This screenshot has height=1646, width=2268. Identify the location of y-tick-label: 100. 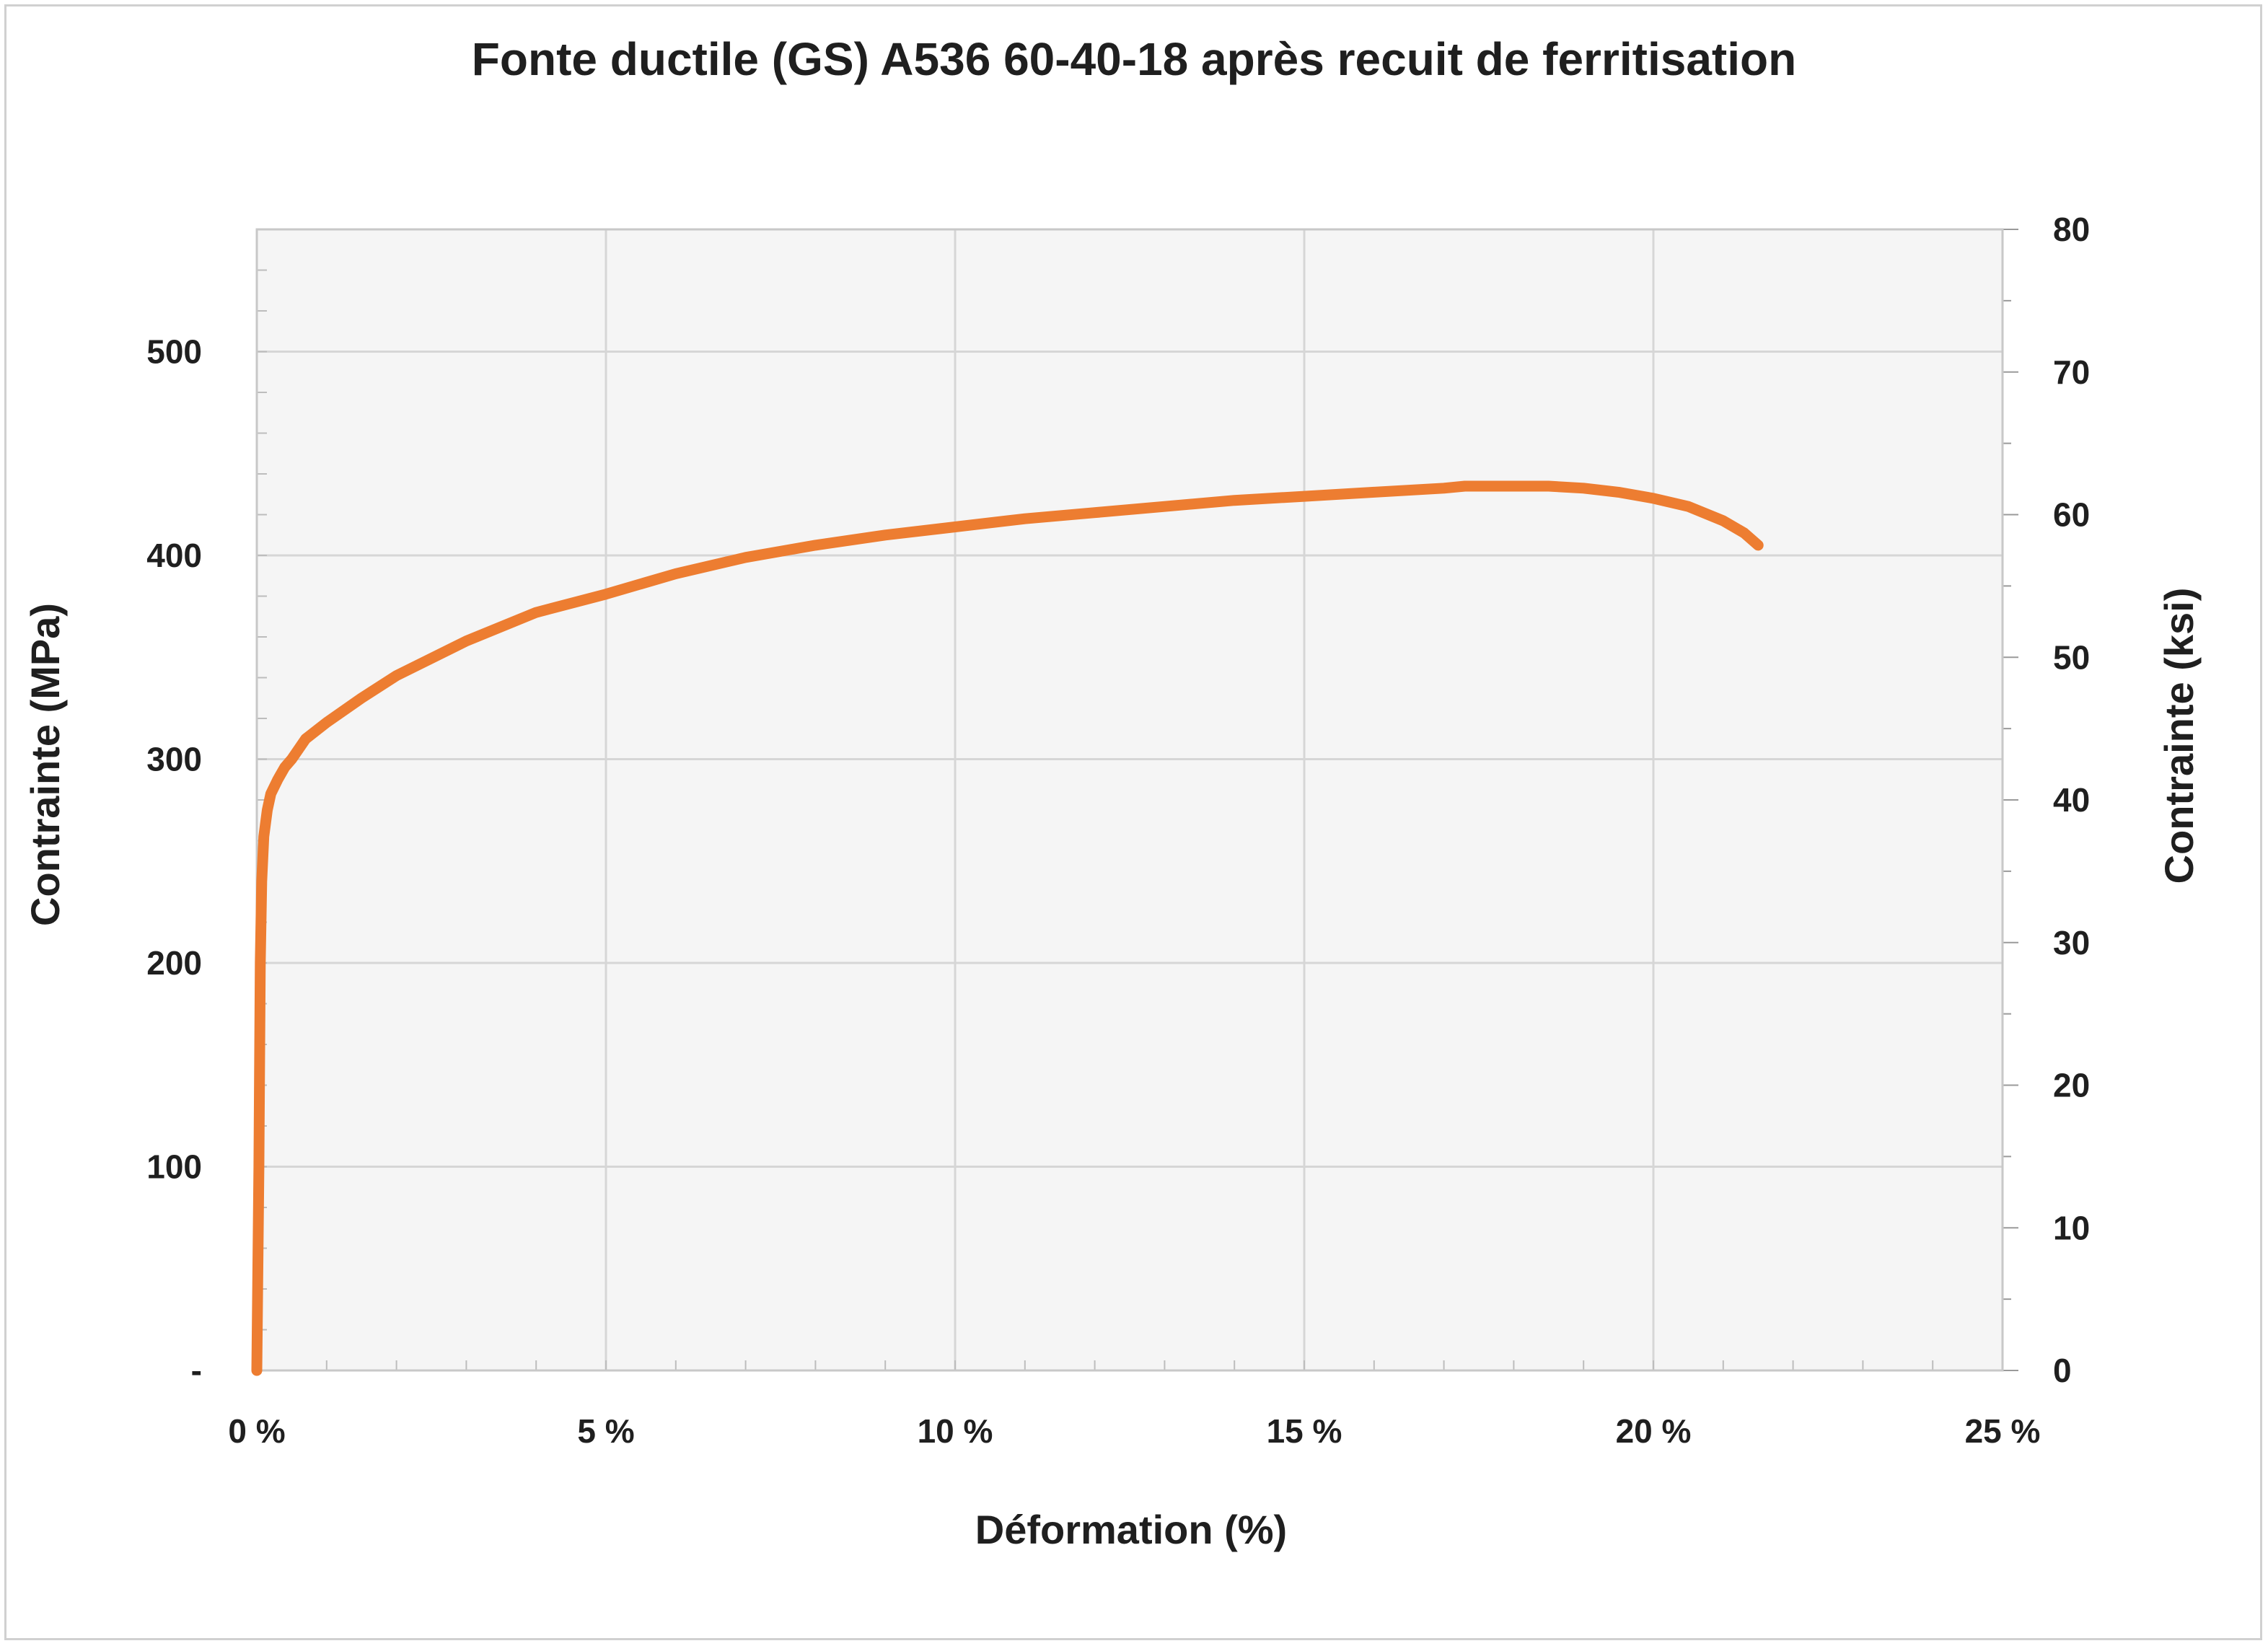
(174, 1167).